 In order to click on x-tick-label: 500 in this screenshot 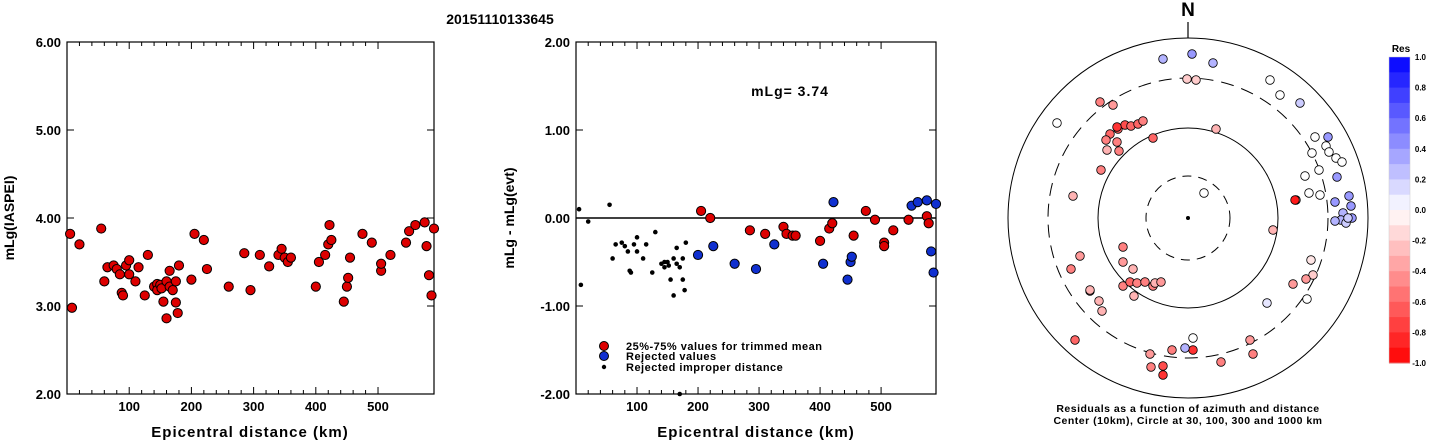, I will do `click(881, 406)`.